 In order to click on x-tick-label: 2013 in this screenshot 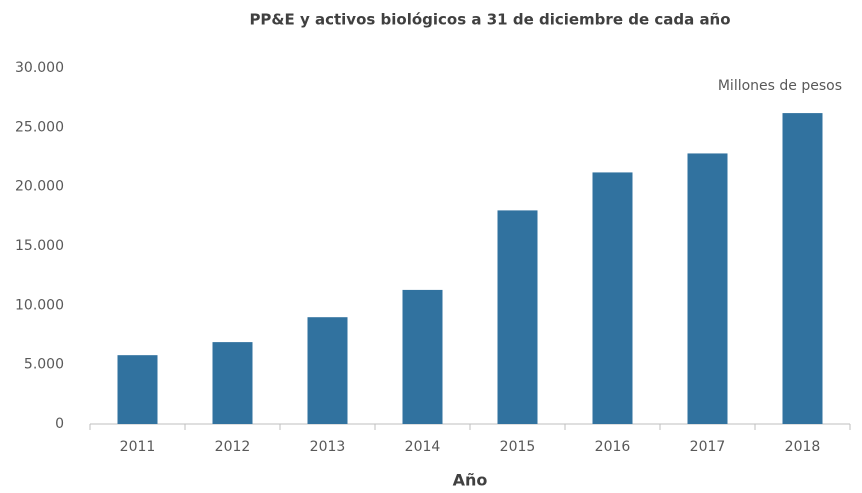, I will do `click(328, 447)`.